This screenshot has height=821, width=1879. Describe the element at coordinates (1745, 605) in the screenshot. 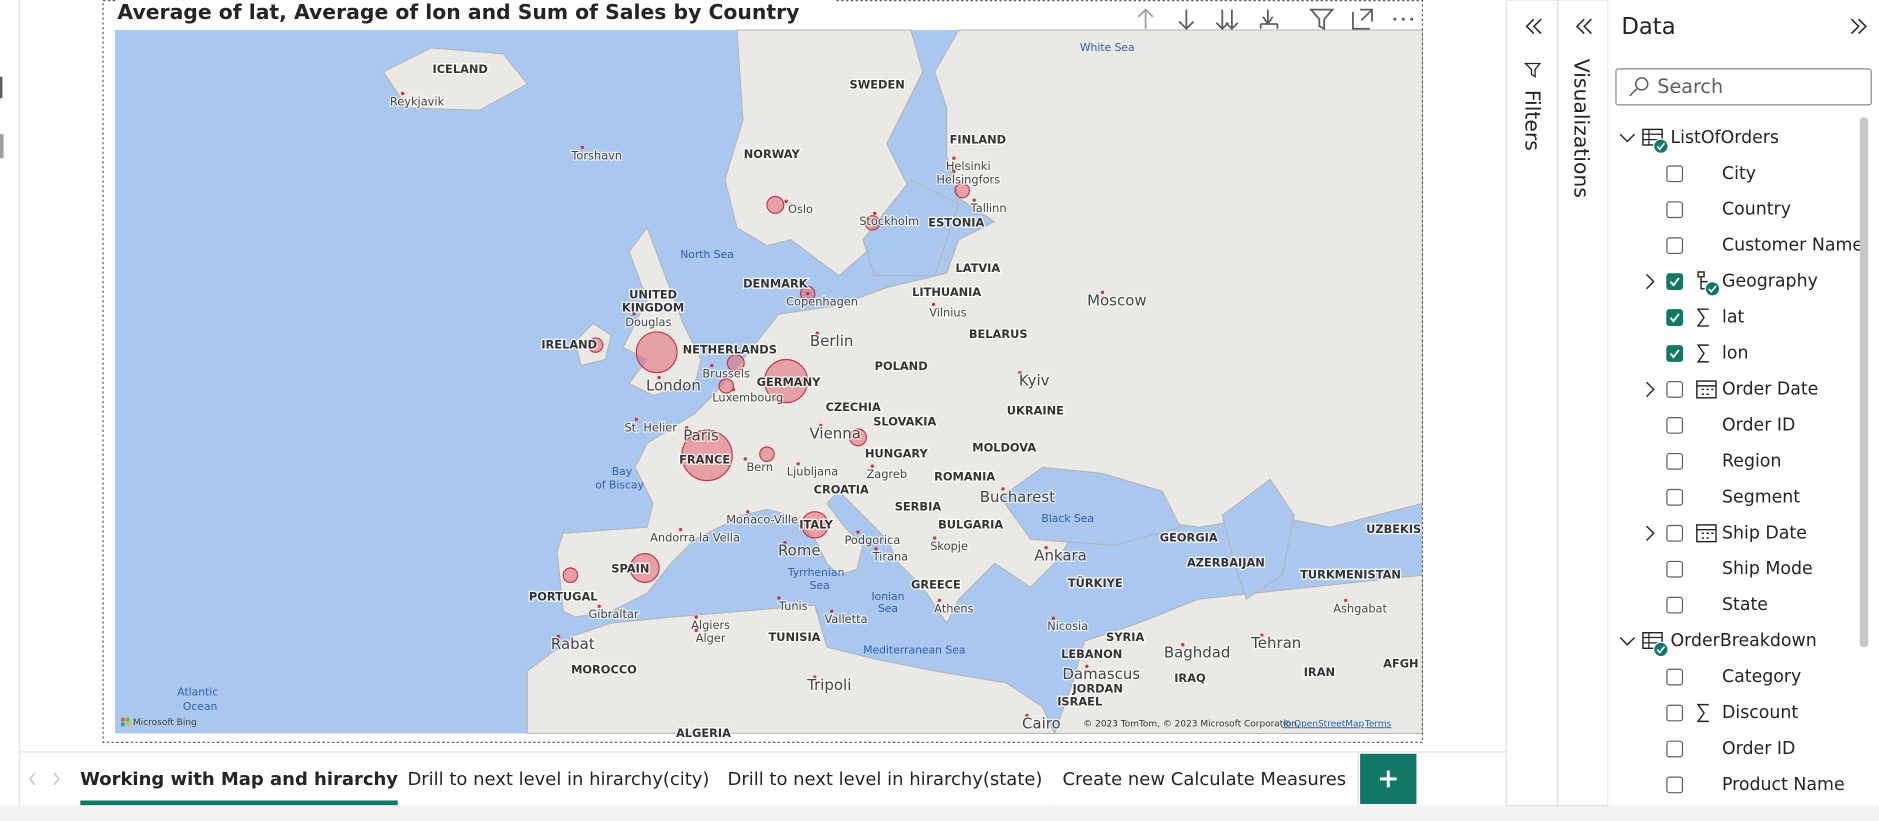

I see `field-name: State` at that location.